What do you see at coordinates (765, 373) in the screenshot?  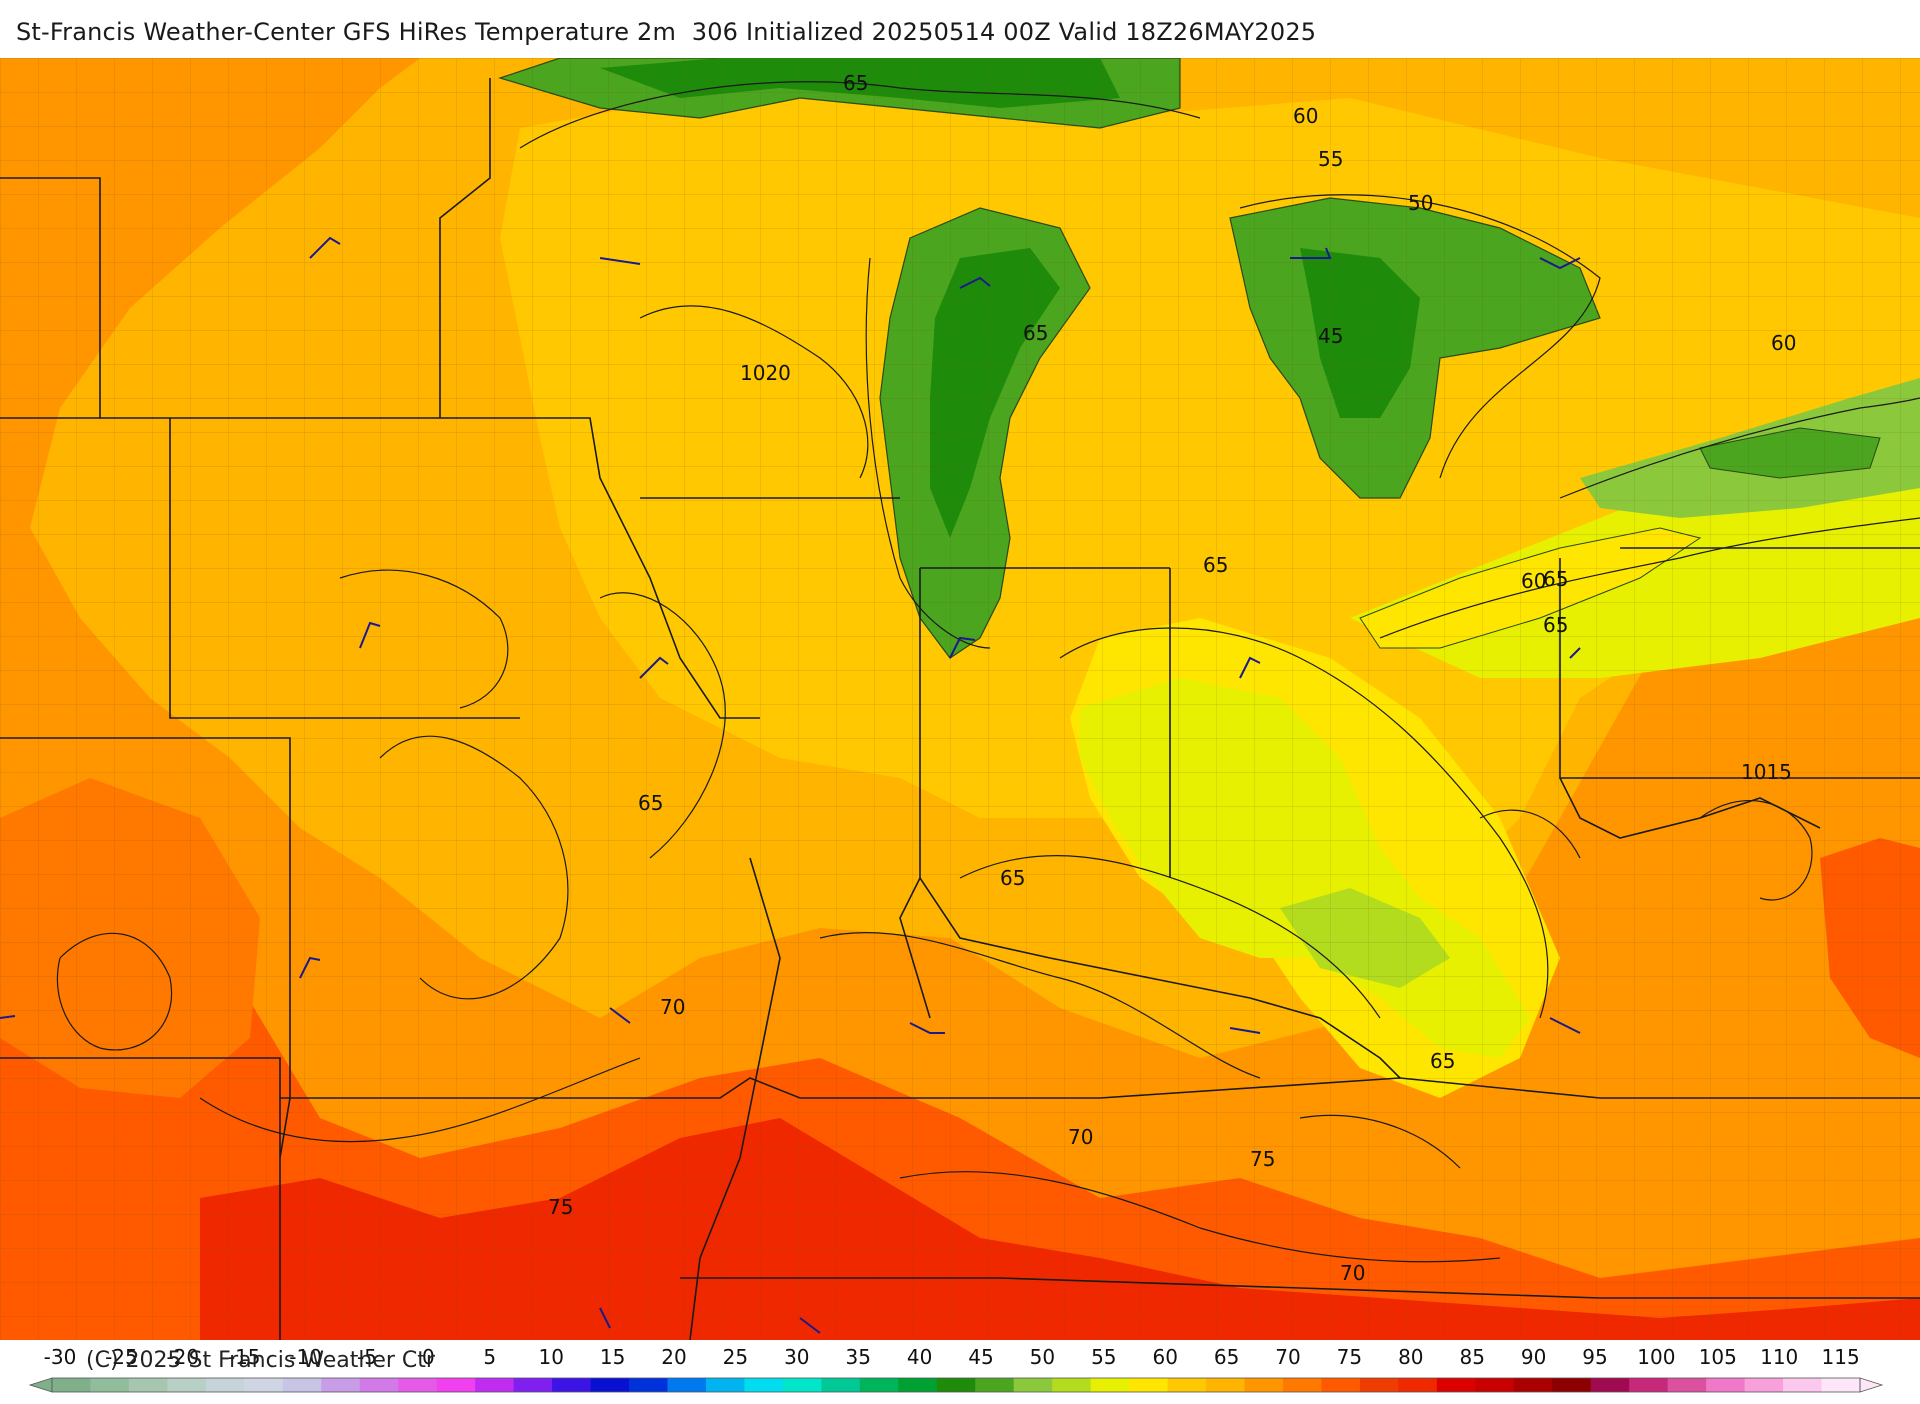 I see `contour-label: 1020` at bounding box center [765, 373].